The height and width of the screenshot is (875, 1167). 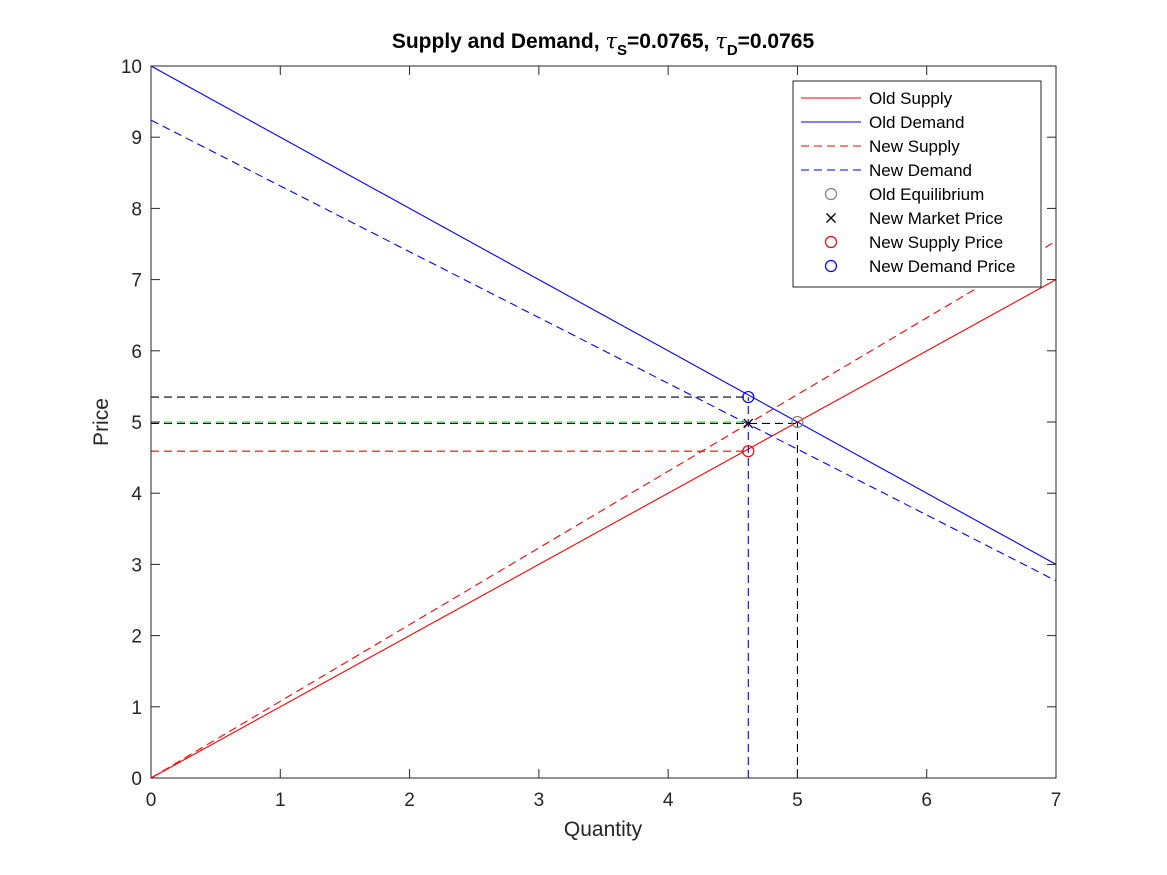 What do you see at coordinates (499, 41) in the screenshot?
I see `title-prefix: Supply and Demand,` at bounding box center [499, 41].